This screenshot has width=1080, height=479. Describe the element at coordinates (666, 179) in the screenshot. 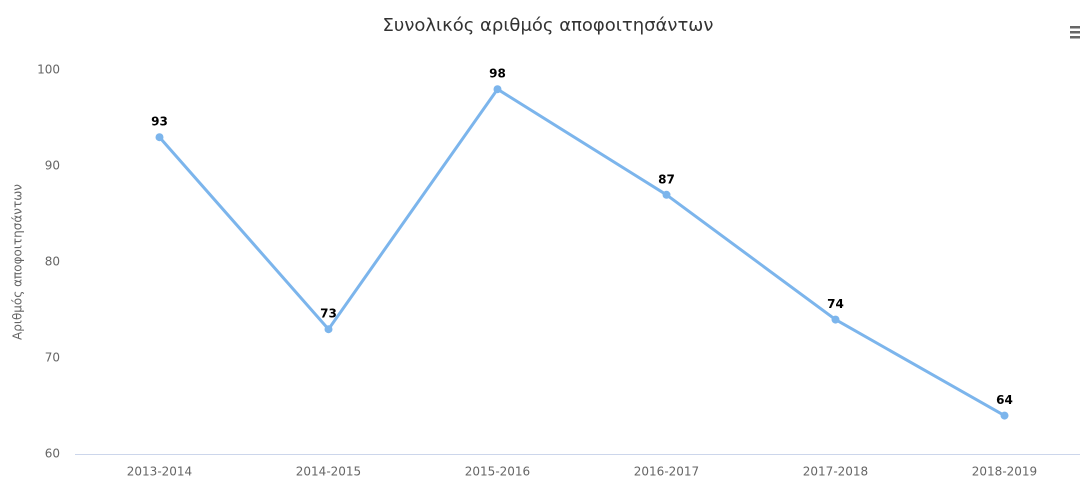

I see `data-label: 87` at that location.